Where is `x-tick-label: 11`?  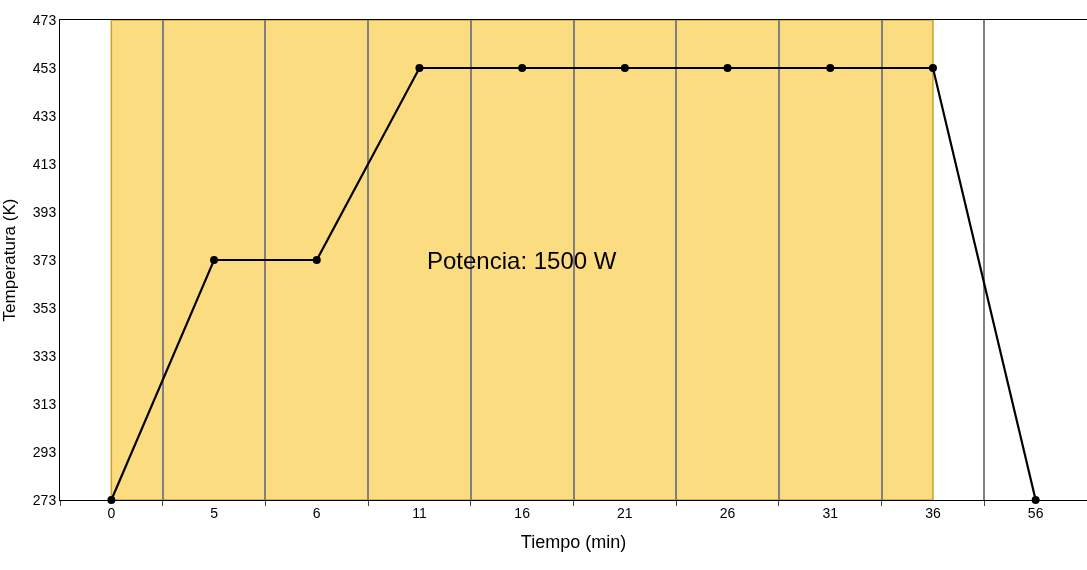 x-tick-label: 11 is located at coordinates (419, 512).